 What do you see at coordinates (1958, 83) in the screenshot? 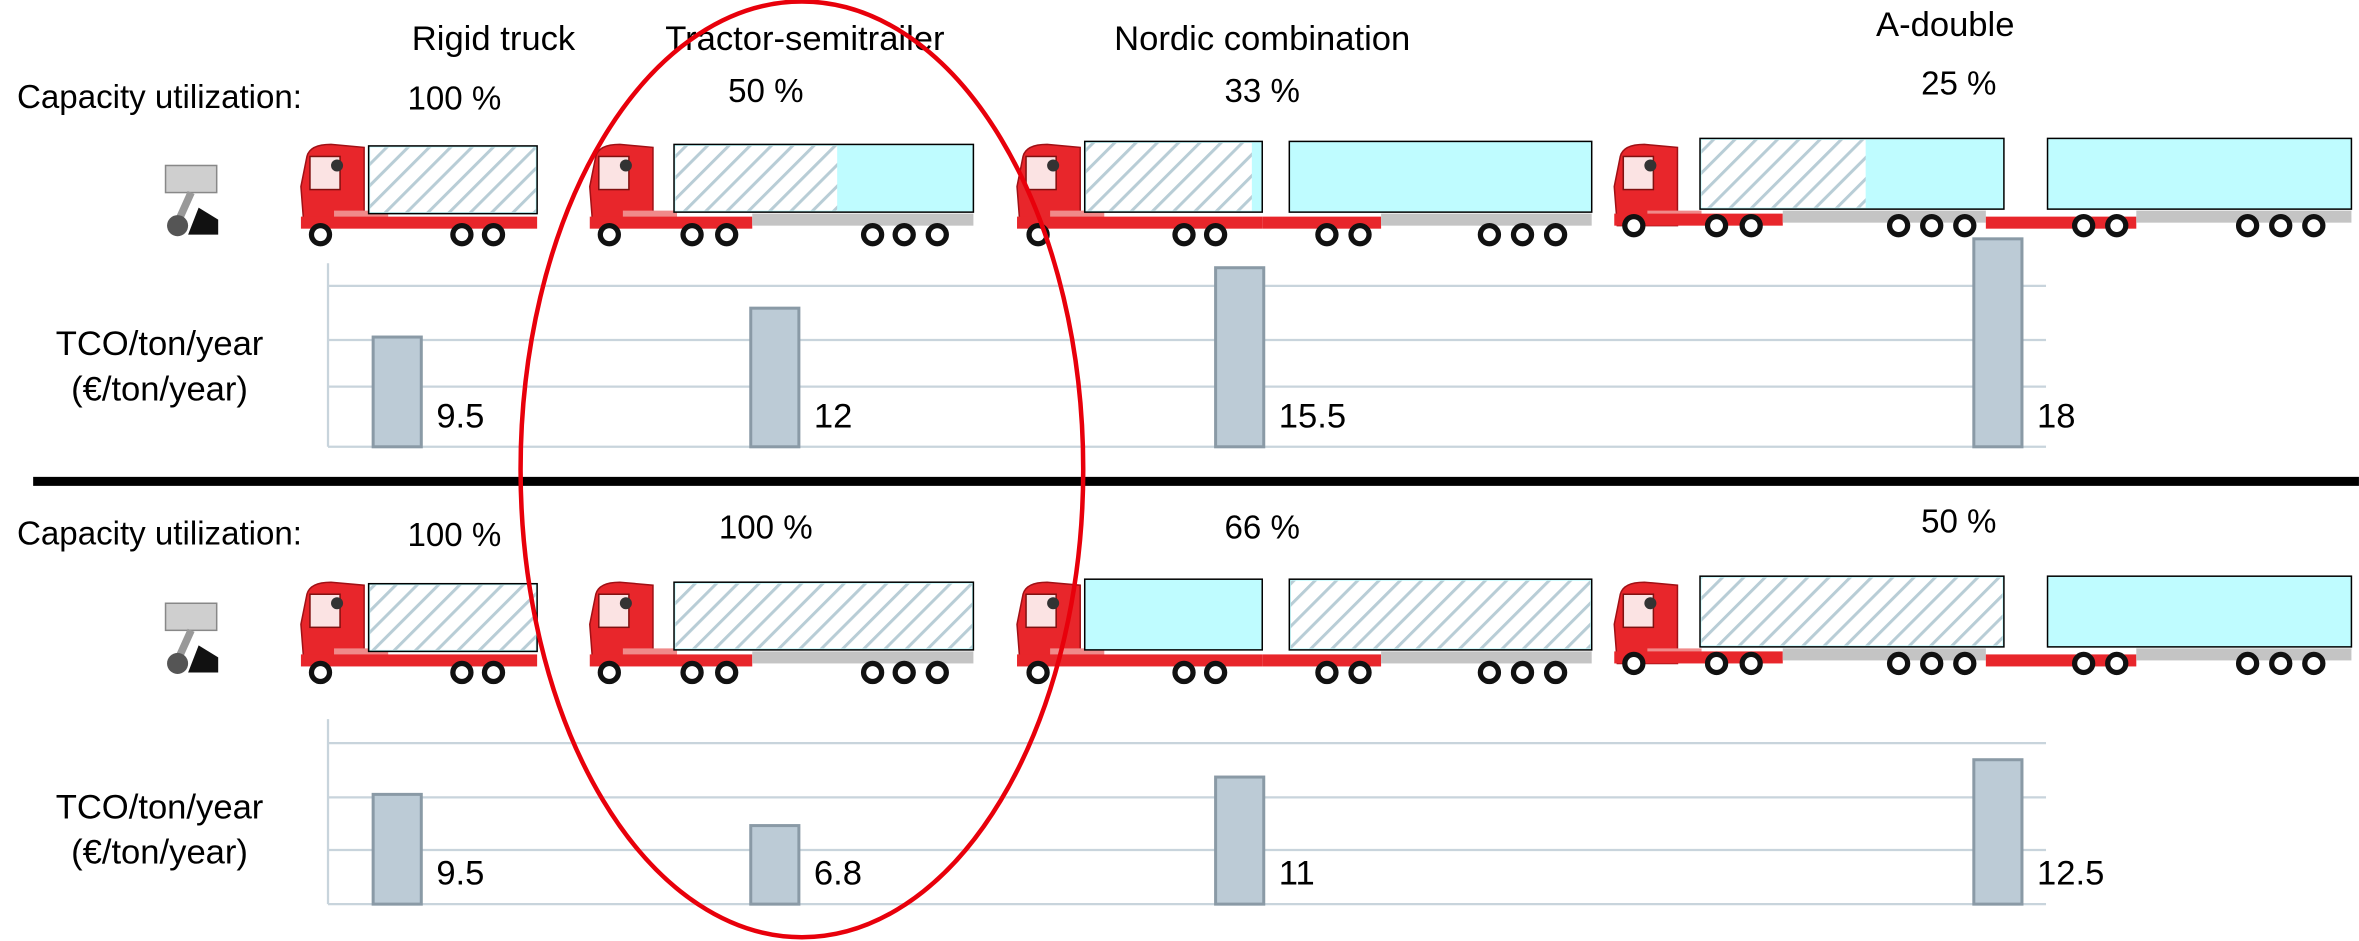
I see `capacity-value: 25 %` at bounding box center [1958, 83].